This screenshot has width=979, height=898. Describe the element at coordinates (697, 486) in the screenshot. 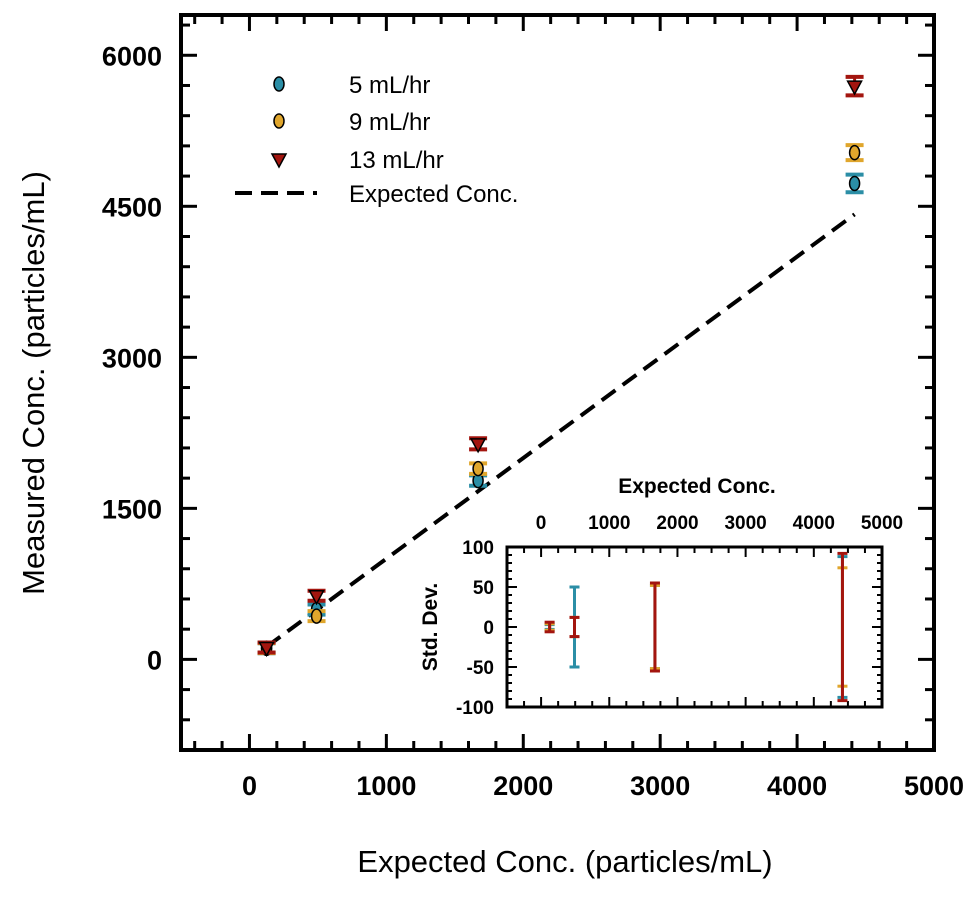

I see `inset-x-axis-title: Expected Conc.` at that location.